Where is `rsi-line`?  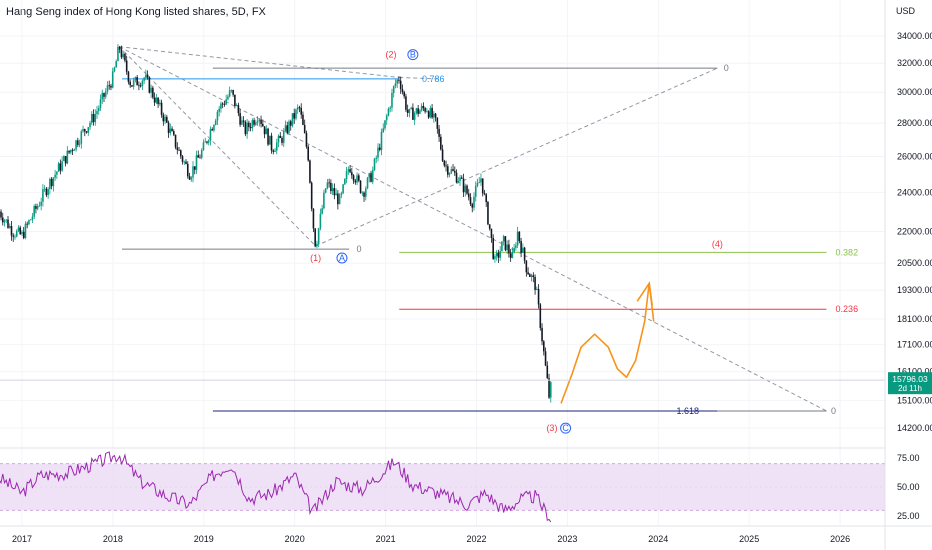 rsi-line is located at coordinates (276, 487).